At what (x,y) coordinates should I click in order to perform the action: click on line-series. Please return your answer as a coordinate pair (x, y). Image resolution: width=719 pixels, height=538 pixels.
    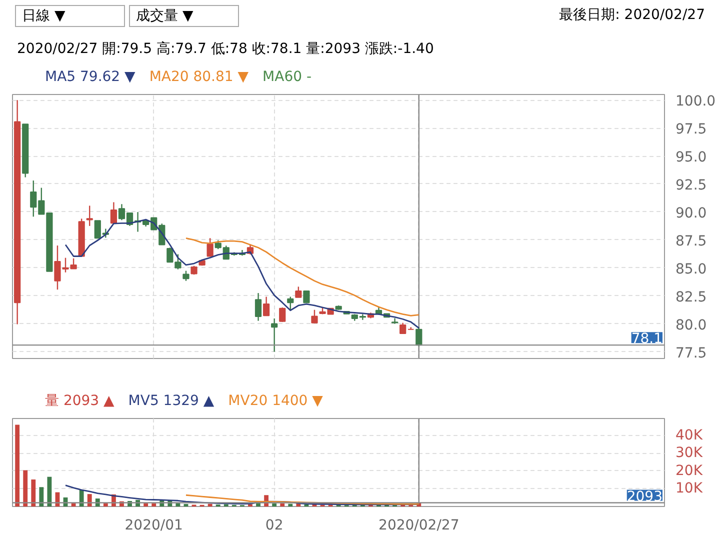
    Looking at the image, I should click on (302, 276).